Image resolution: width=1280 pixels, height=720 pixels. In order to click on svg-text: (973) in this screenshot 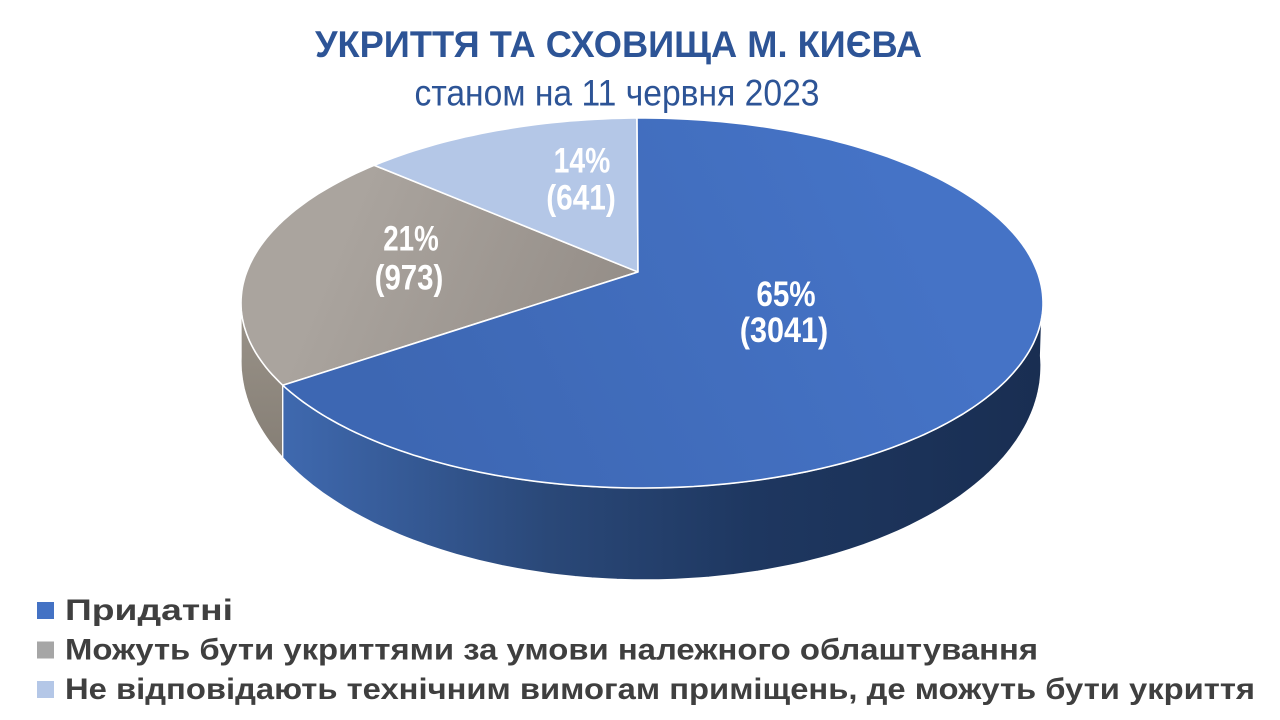, I will do `click(409, 278)`.